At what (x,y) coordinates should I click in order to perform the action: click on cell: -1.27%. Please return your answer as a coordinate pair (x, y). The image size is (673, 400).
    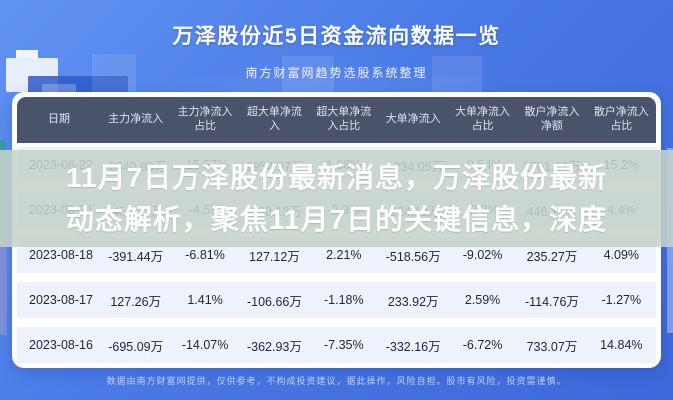
    Looking at the image, I should click on (621, 300).